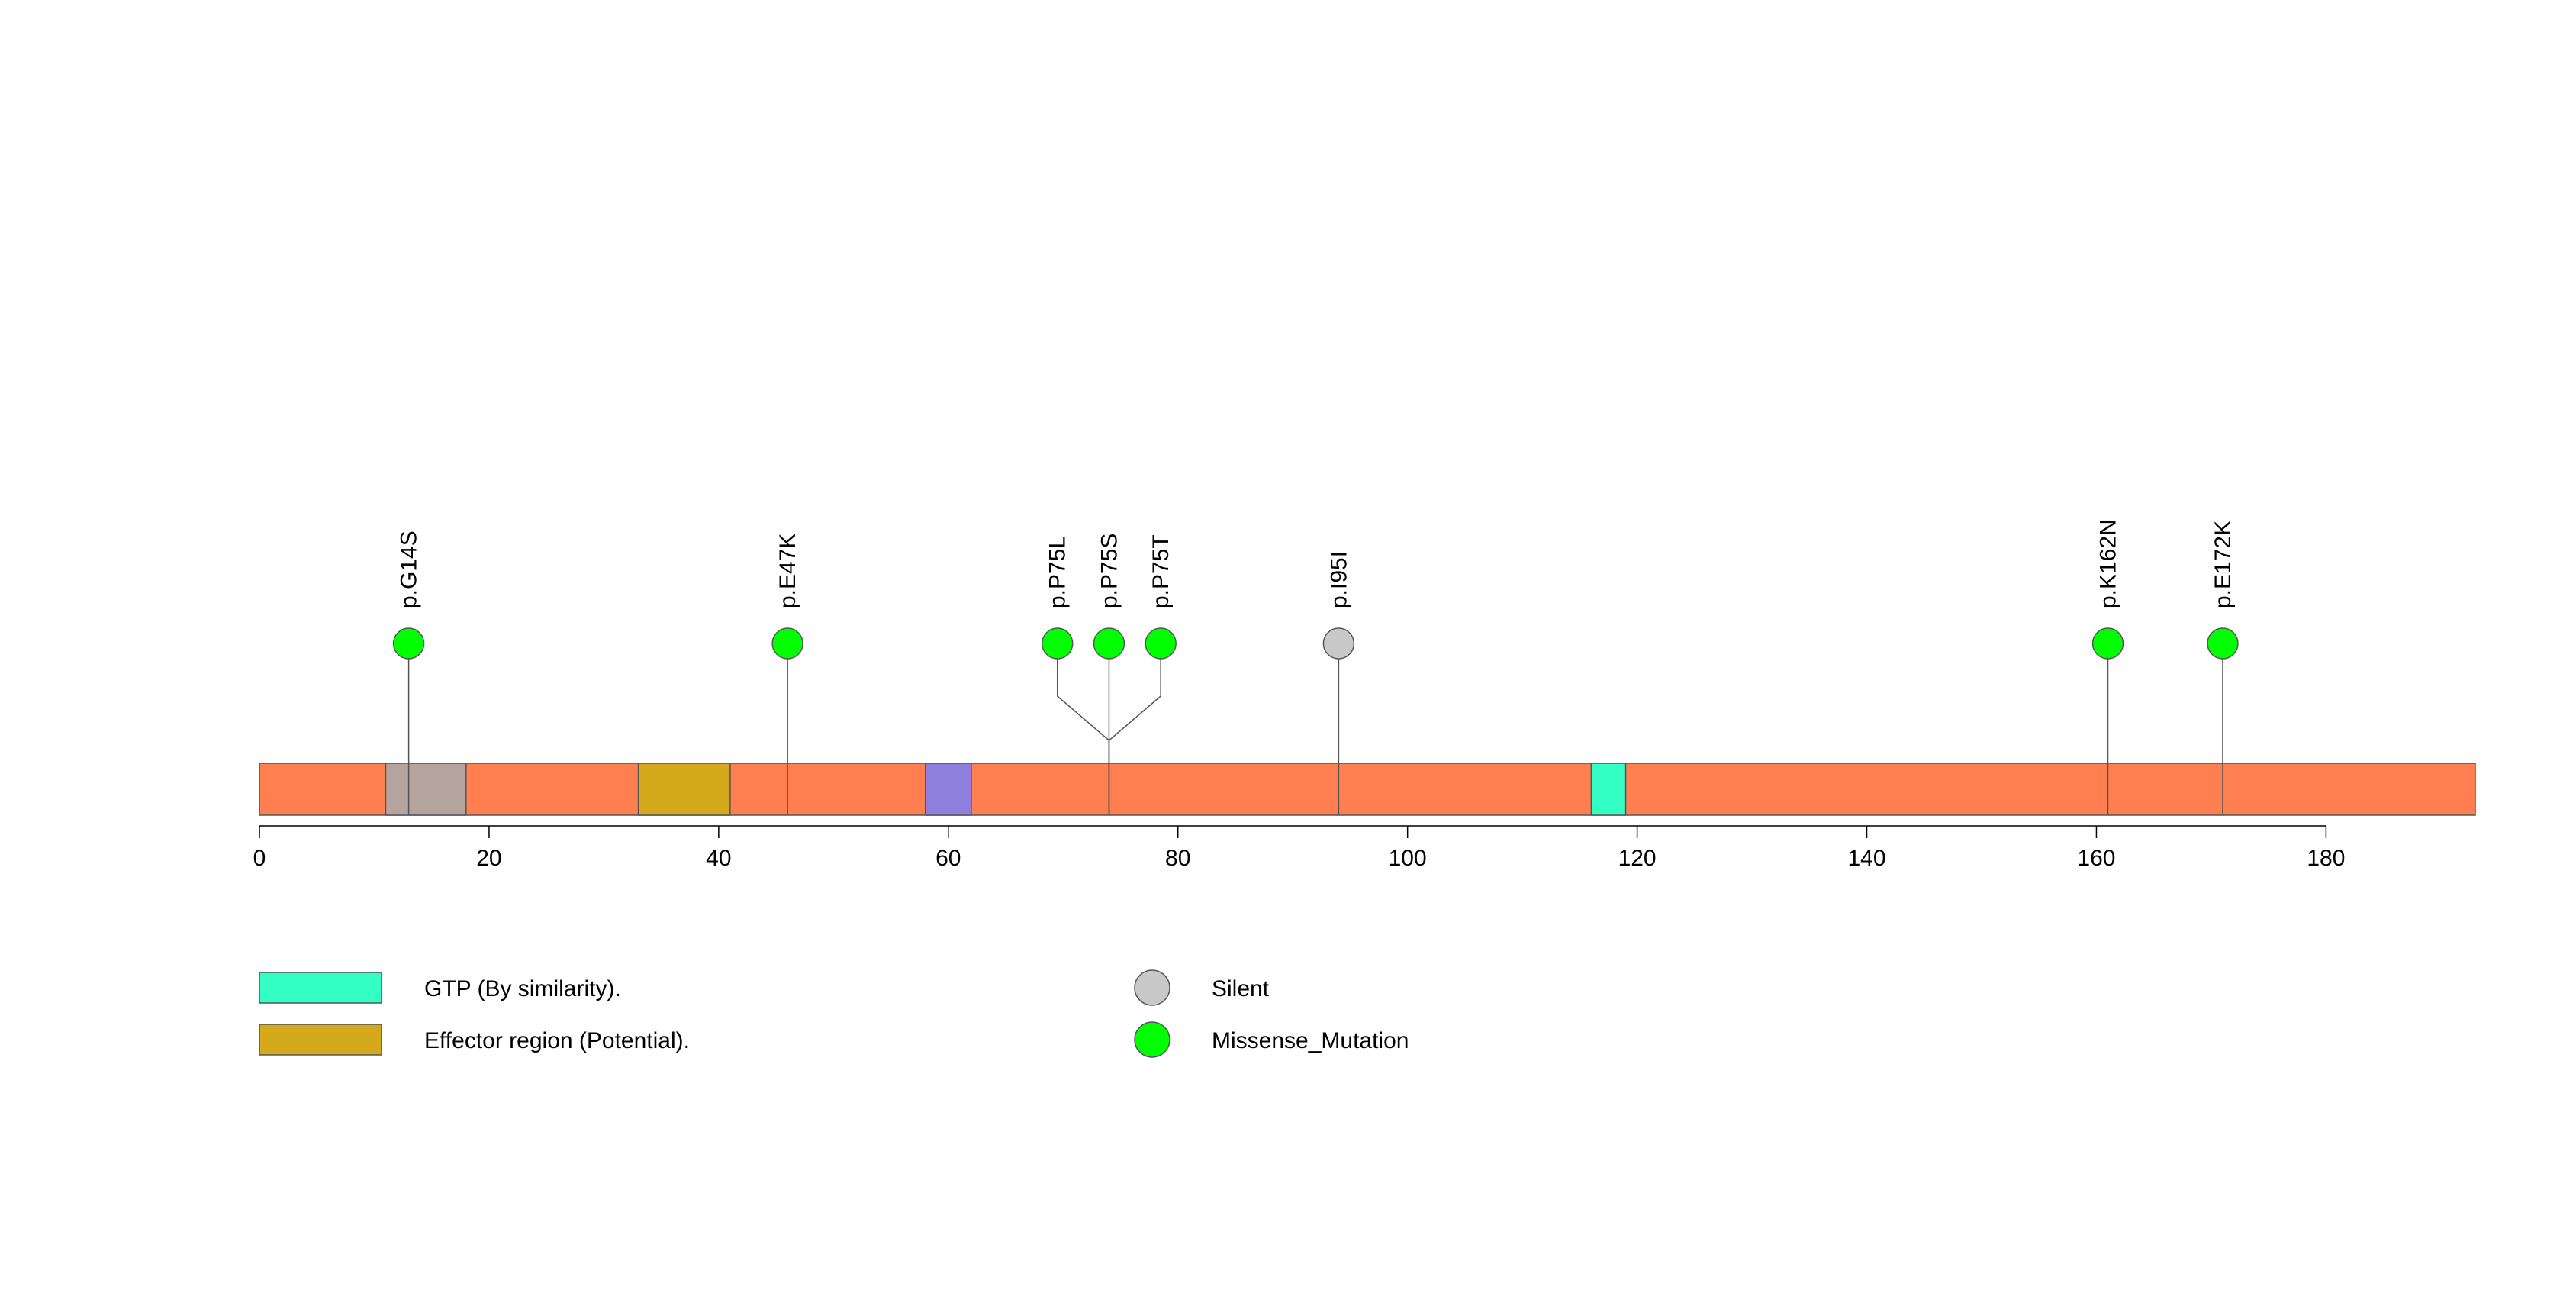  Describe the element at coordinates (1299, 848) in the screenshot. I see `x-axis: 0 20 40 60 80 100 120 140 160 180` at that location.